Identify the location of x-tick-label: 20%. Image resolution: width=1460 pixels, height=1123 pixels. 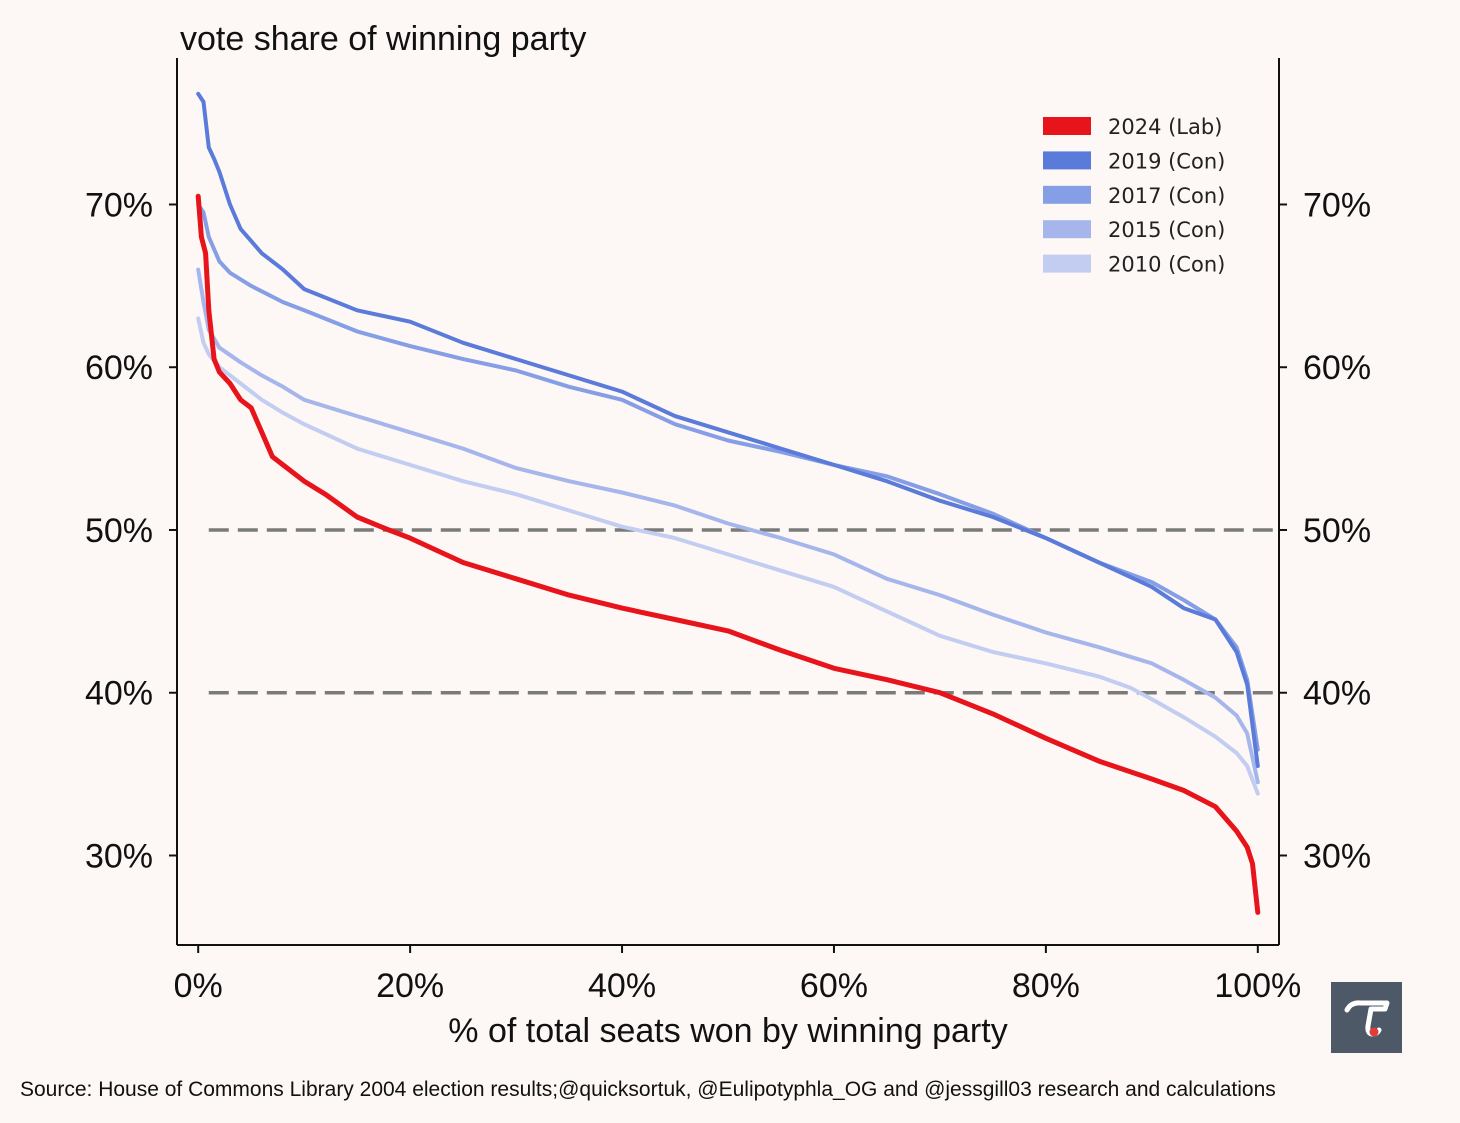
(410, 986).